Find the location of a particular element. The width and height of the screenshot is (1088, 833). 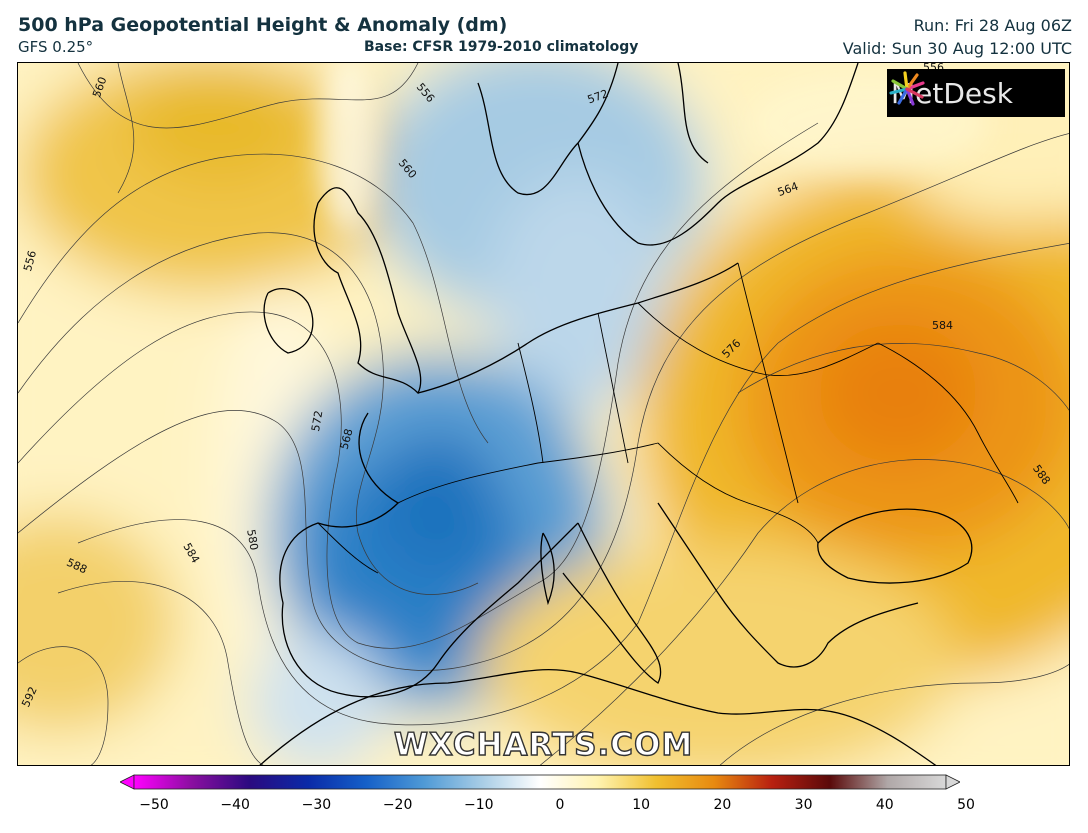

colorbar-tick-label: 0 is located at coordinates (560, 805).